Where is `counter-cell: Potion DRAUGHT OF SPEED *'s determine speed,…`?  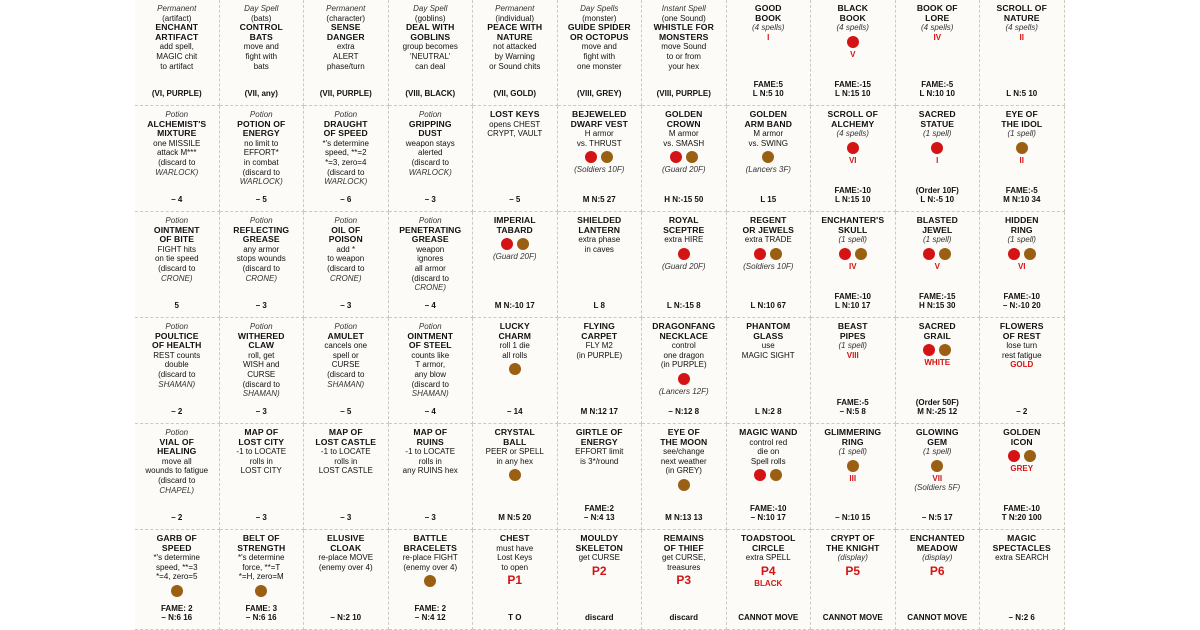
counter-cell: Potion DRAUGHT OF SPEED *'s determine speed,… is located at coordinates (346, 159).